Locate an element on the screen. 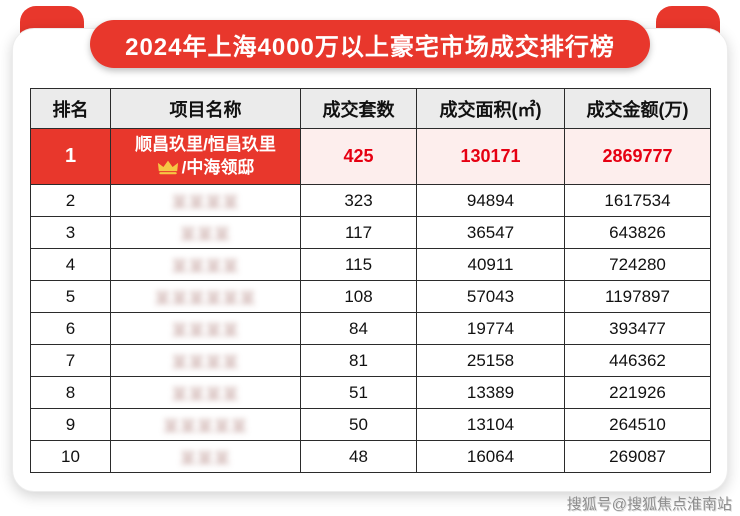 This screenshot has width=740, height=516. table-row: 7 某某某某 81 25158 446362 is located at coordinates (370, 360).